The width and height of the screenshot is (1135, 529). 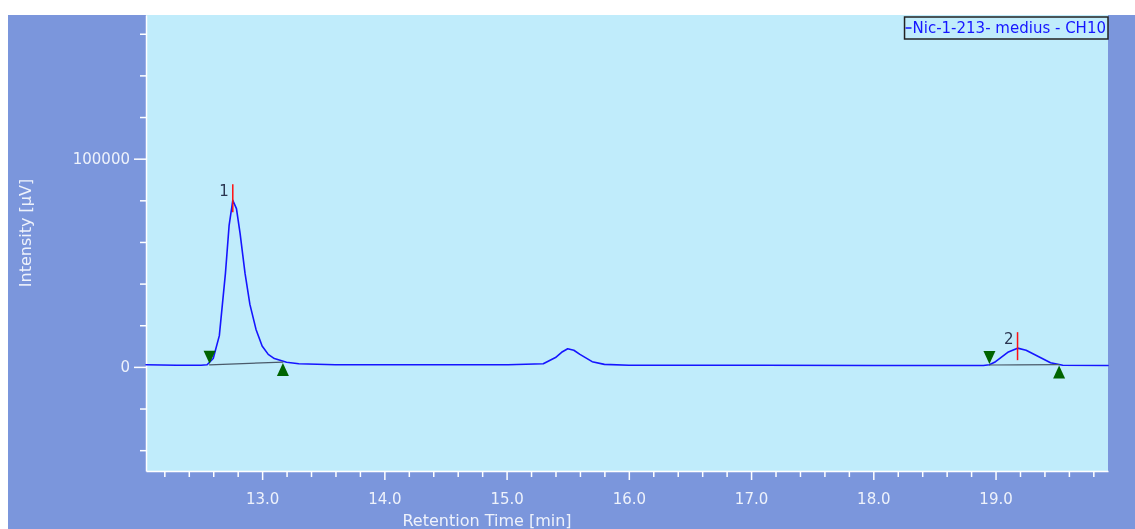 What do you see at coordinates (1009, 339) in the screenshot?
I see `annotation: 2` at bounding box center [1009, 339].